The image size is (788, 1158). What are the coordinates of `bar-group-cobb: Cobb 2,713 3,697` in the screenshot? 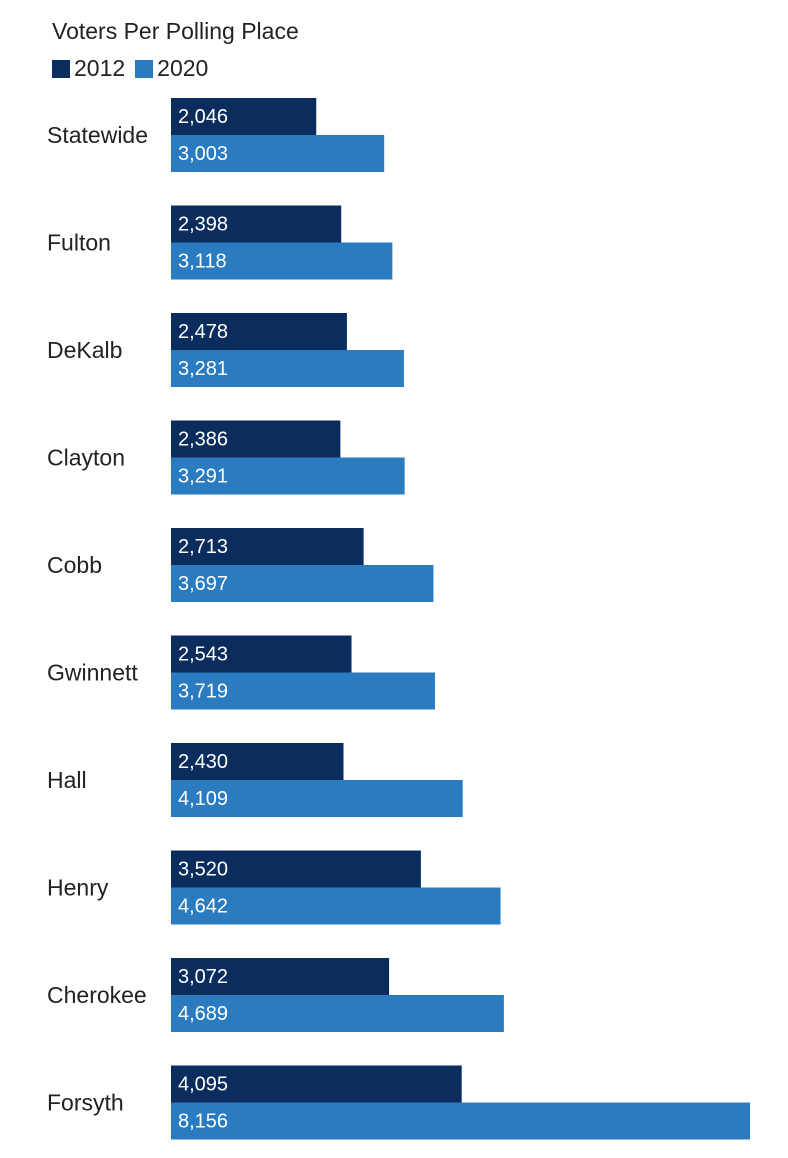 It's located at (240, 565).